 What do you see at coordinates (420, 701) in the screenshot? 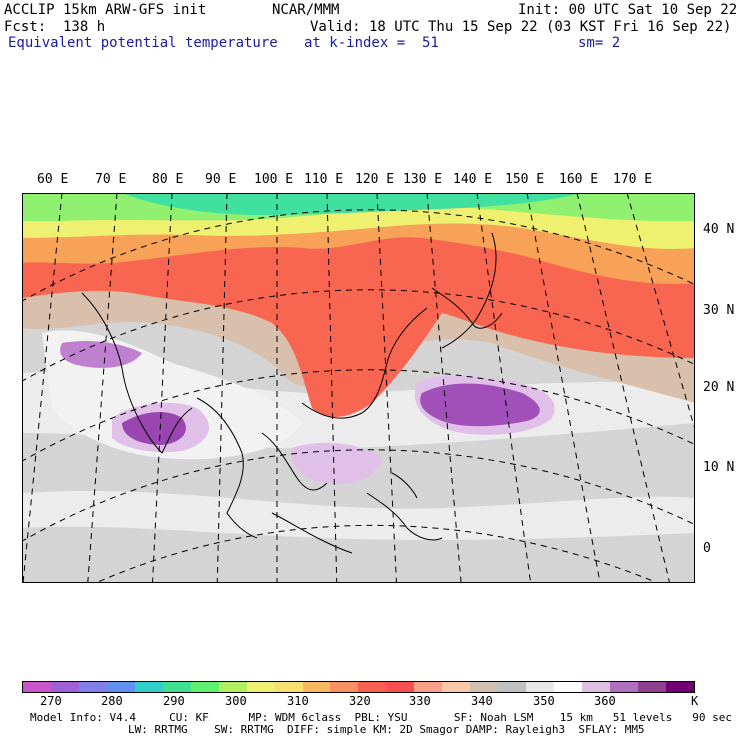
I see `colorbar-tick: 330` at bounding box center [420, 701].